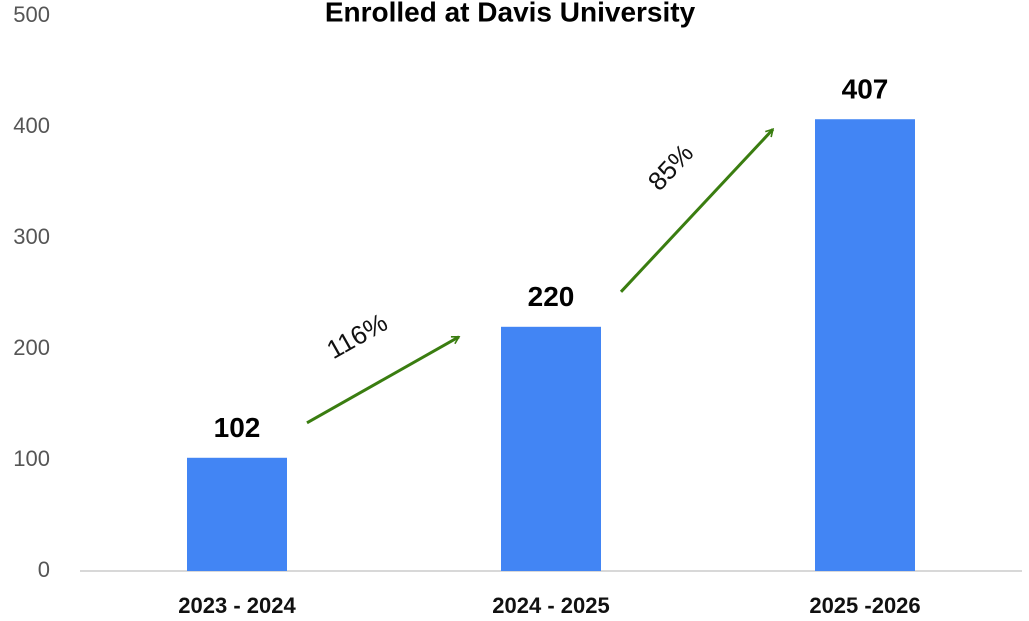 This screenshot has height=621, width=1029. What do you see at coordinates (31, 458) in the screenshot?
I see `y-tick-label: 100` at bounding box center [31, 458].